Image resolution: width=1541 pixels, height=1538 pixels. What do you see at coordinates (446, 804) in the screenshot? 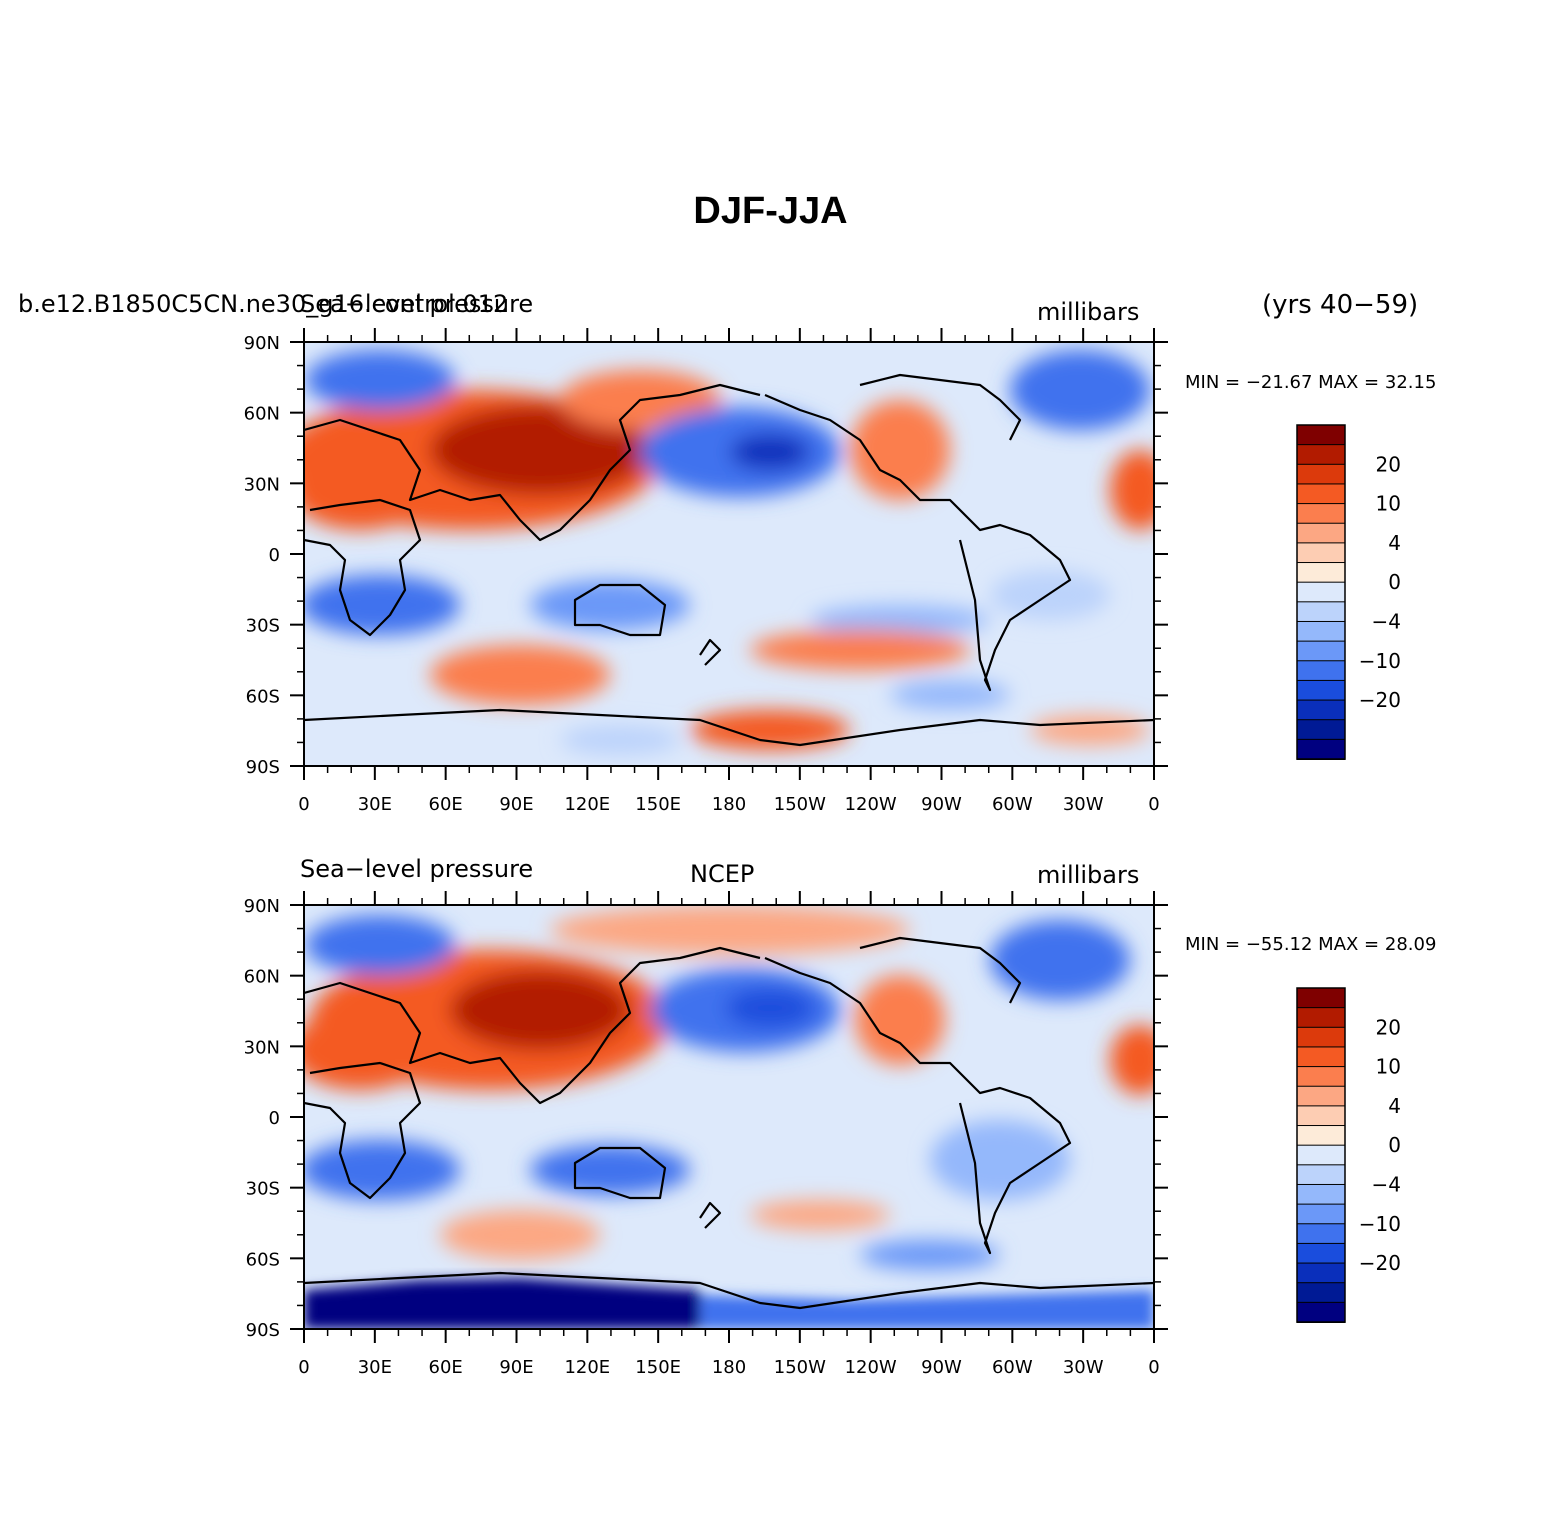
I see `lon-tick-label: 60E` at bounding box center [446, 804].